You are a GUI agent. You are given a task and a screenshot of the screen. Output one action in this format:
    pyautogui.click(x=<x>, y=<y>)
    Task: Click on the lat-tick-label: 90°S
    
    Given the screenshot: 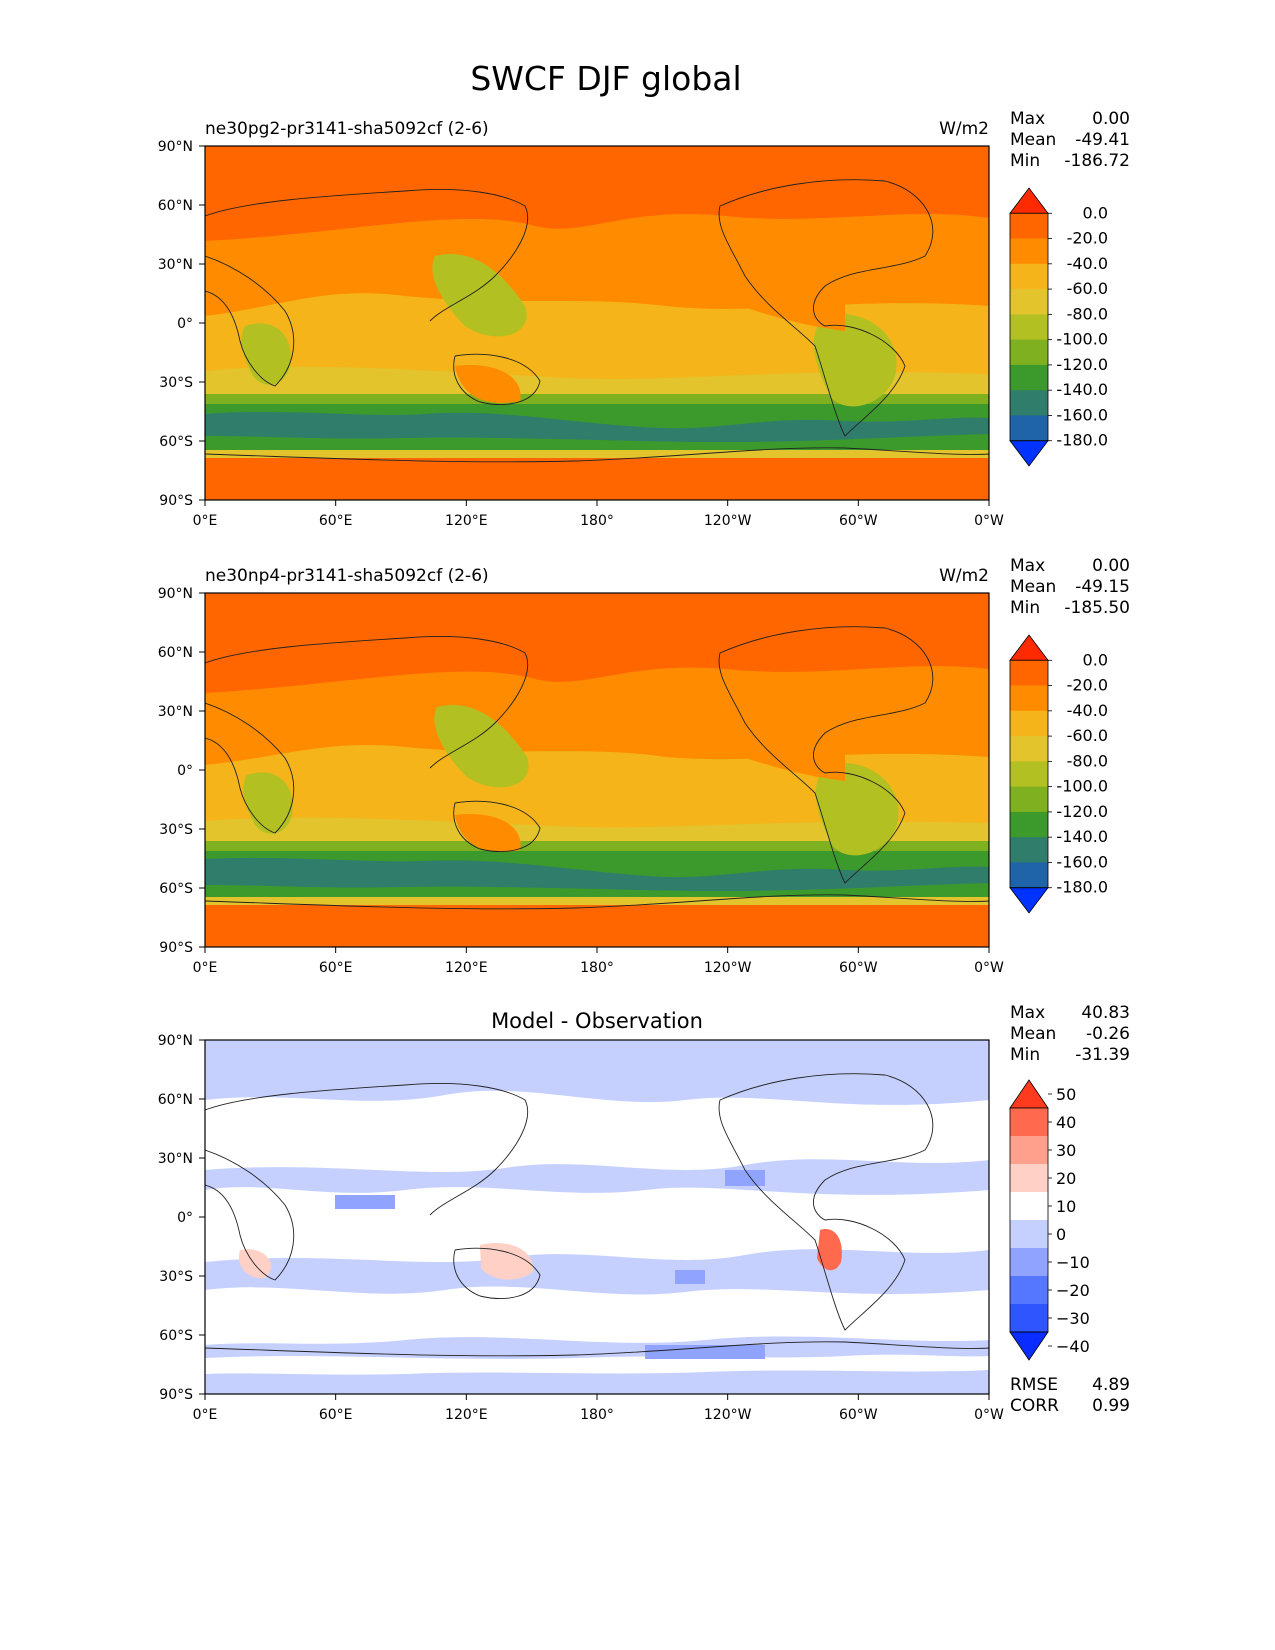 What is the action you would take?
    pyautogui.click(x=176, y=1395)
    